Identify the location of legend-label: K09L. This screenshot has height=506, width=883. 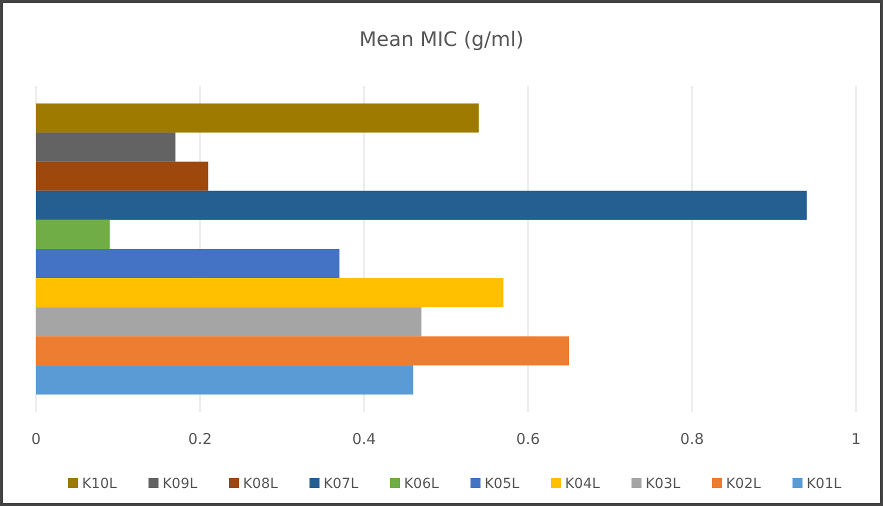
(180, 484).